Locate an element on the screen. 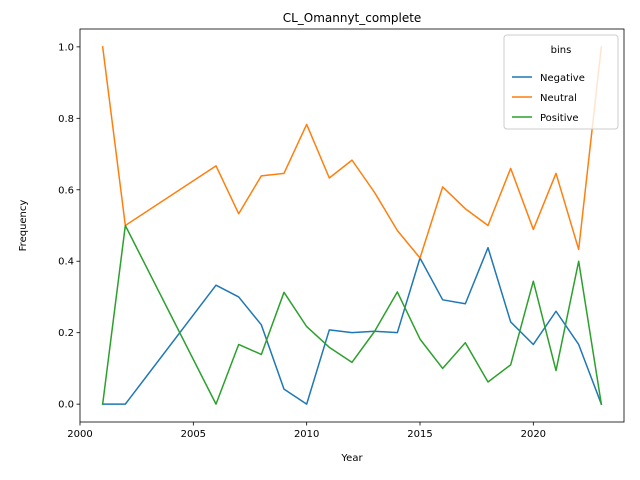 The image size is (640, 480). legend: bins Negative Neutral Positive is located at coordinates (561, 82).